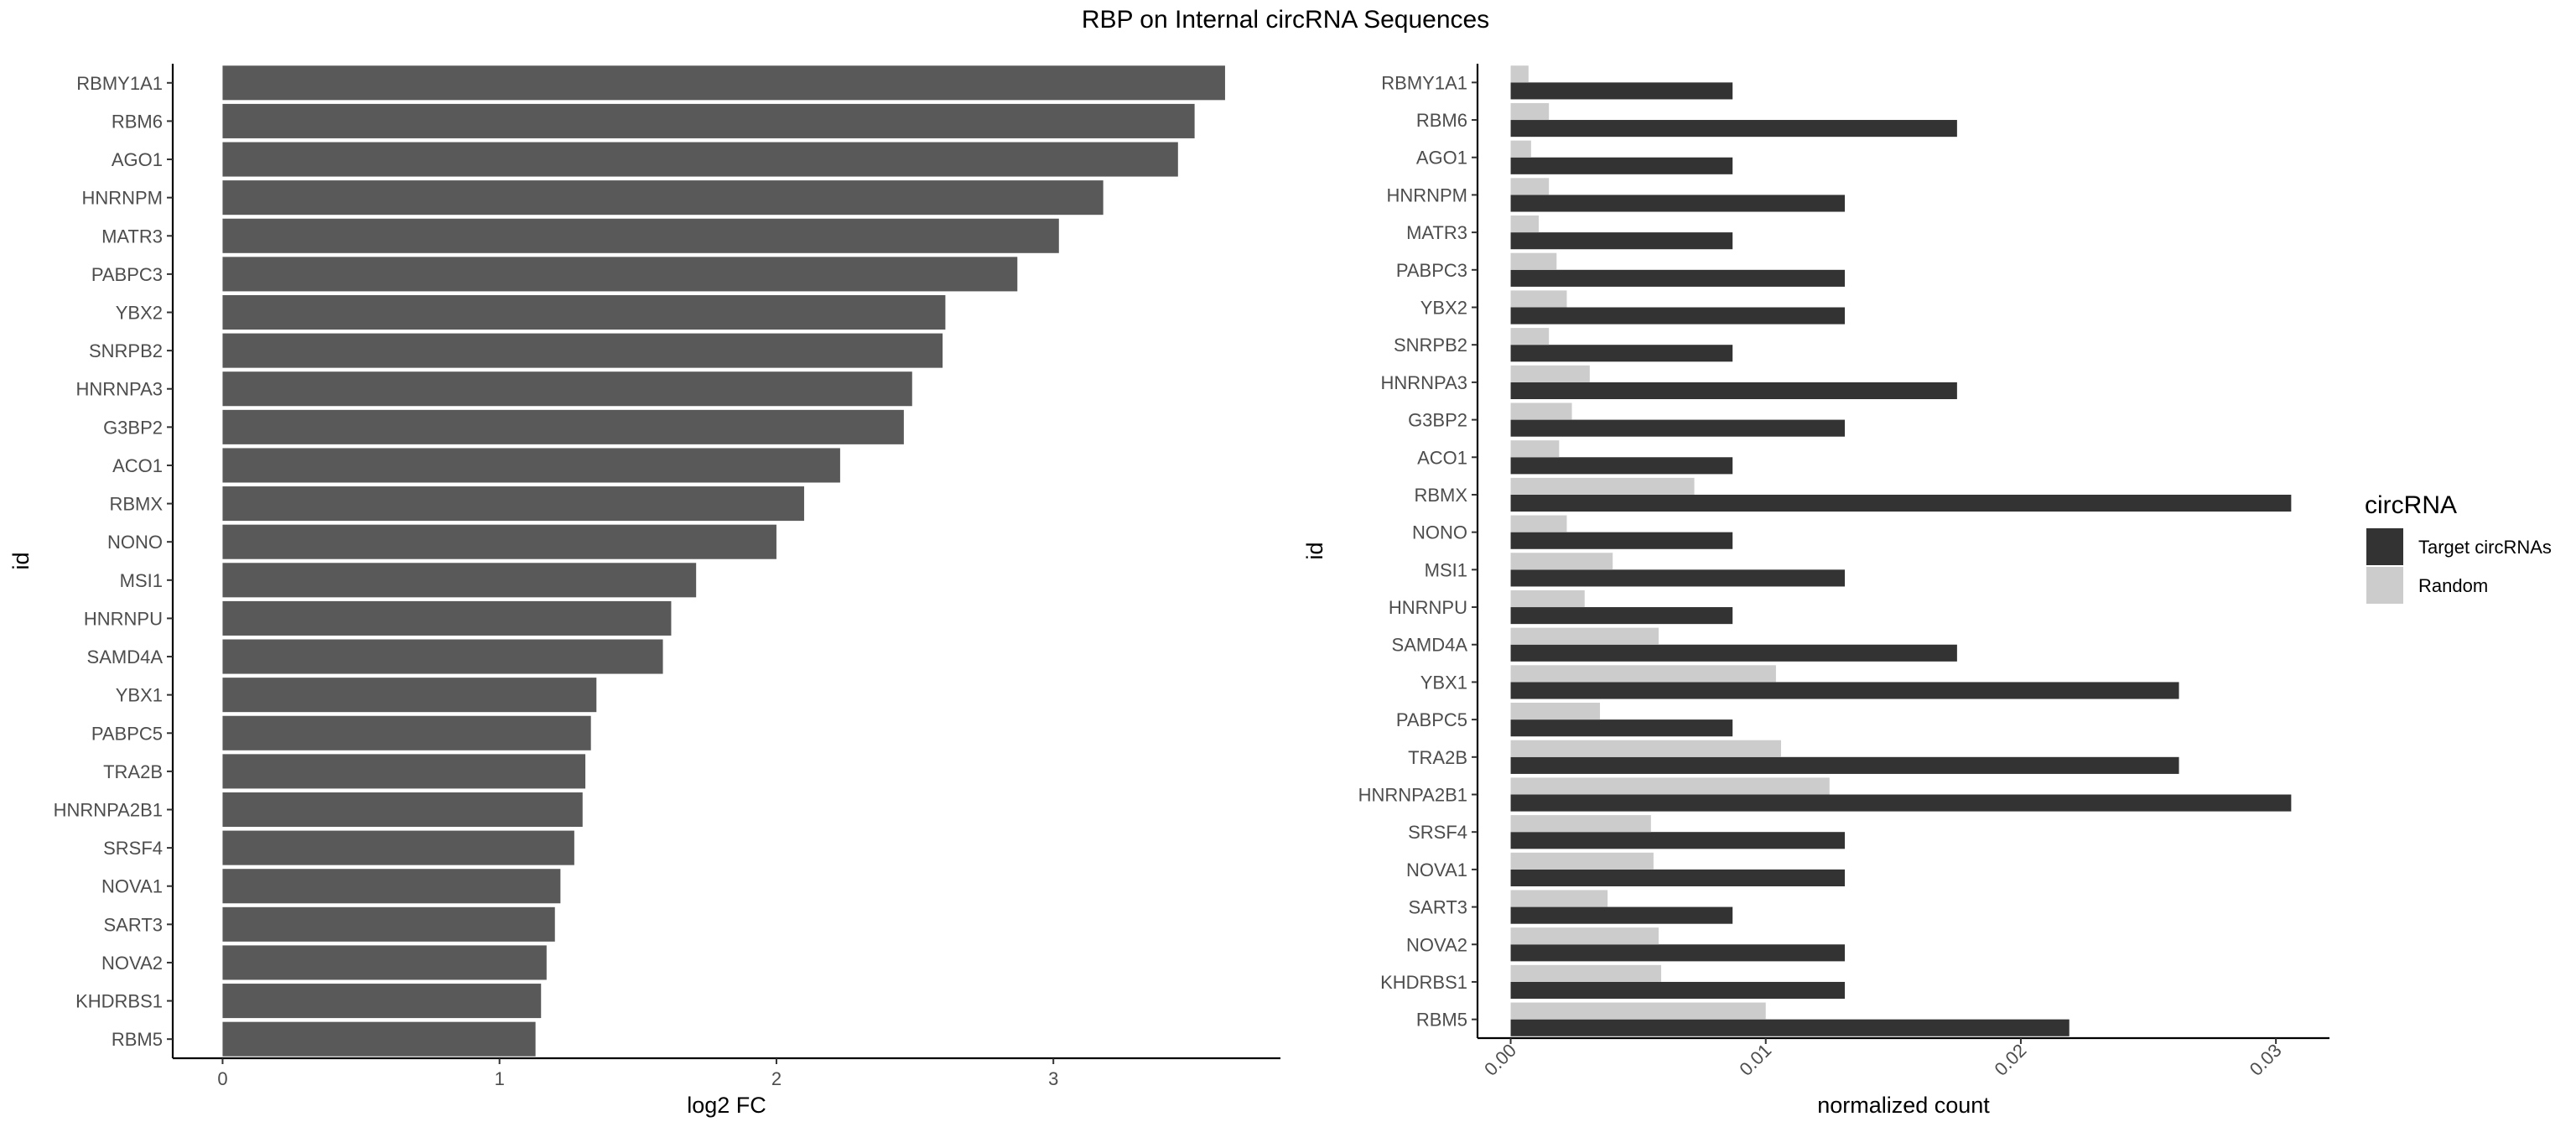 The image size is (2576, 1127). Describe the element at coordinates (584, 312) in the screenshot. I see `bar-ybx2` at that location.